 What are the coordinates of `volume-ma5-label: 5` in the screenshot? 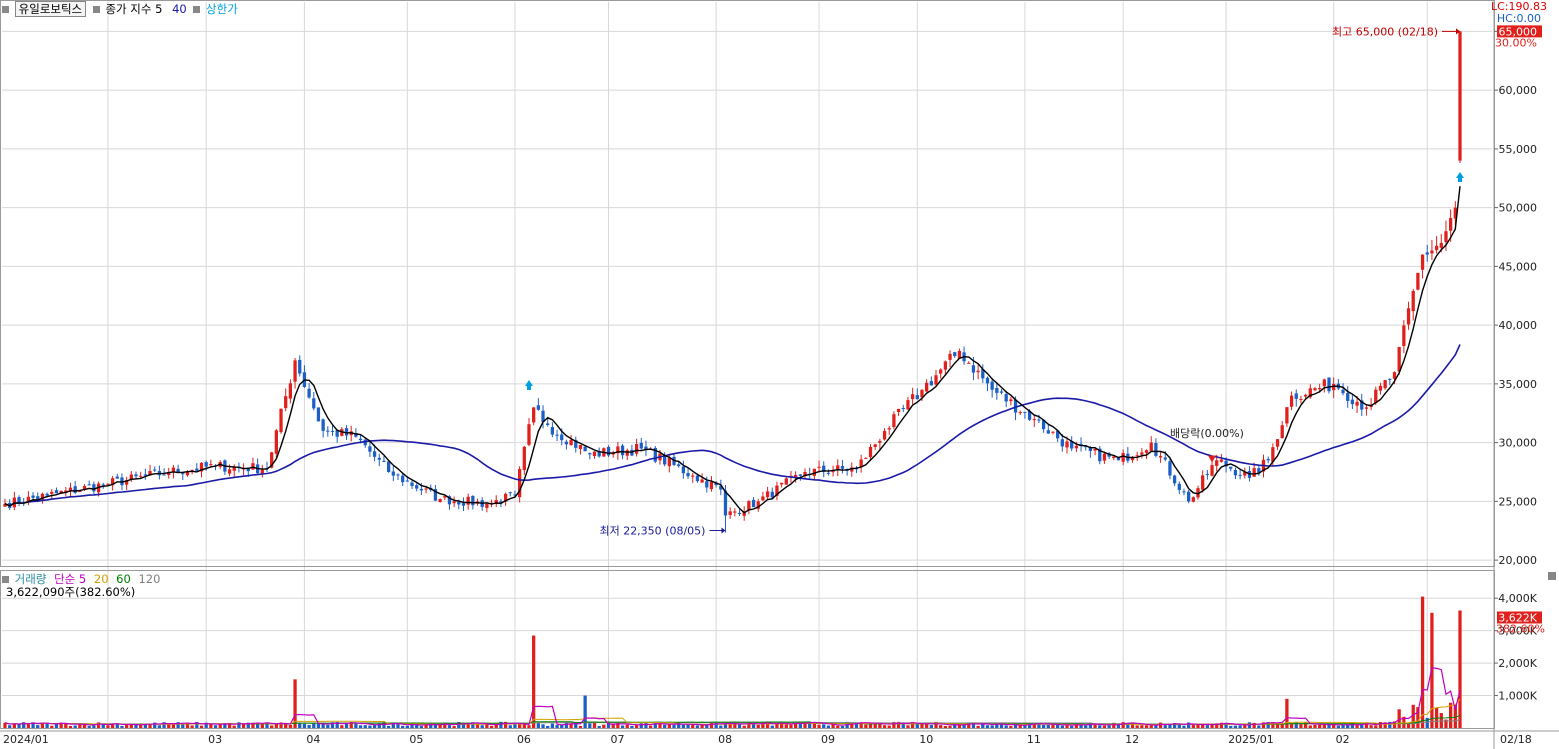 It's located at (82, 579).